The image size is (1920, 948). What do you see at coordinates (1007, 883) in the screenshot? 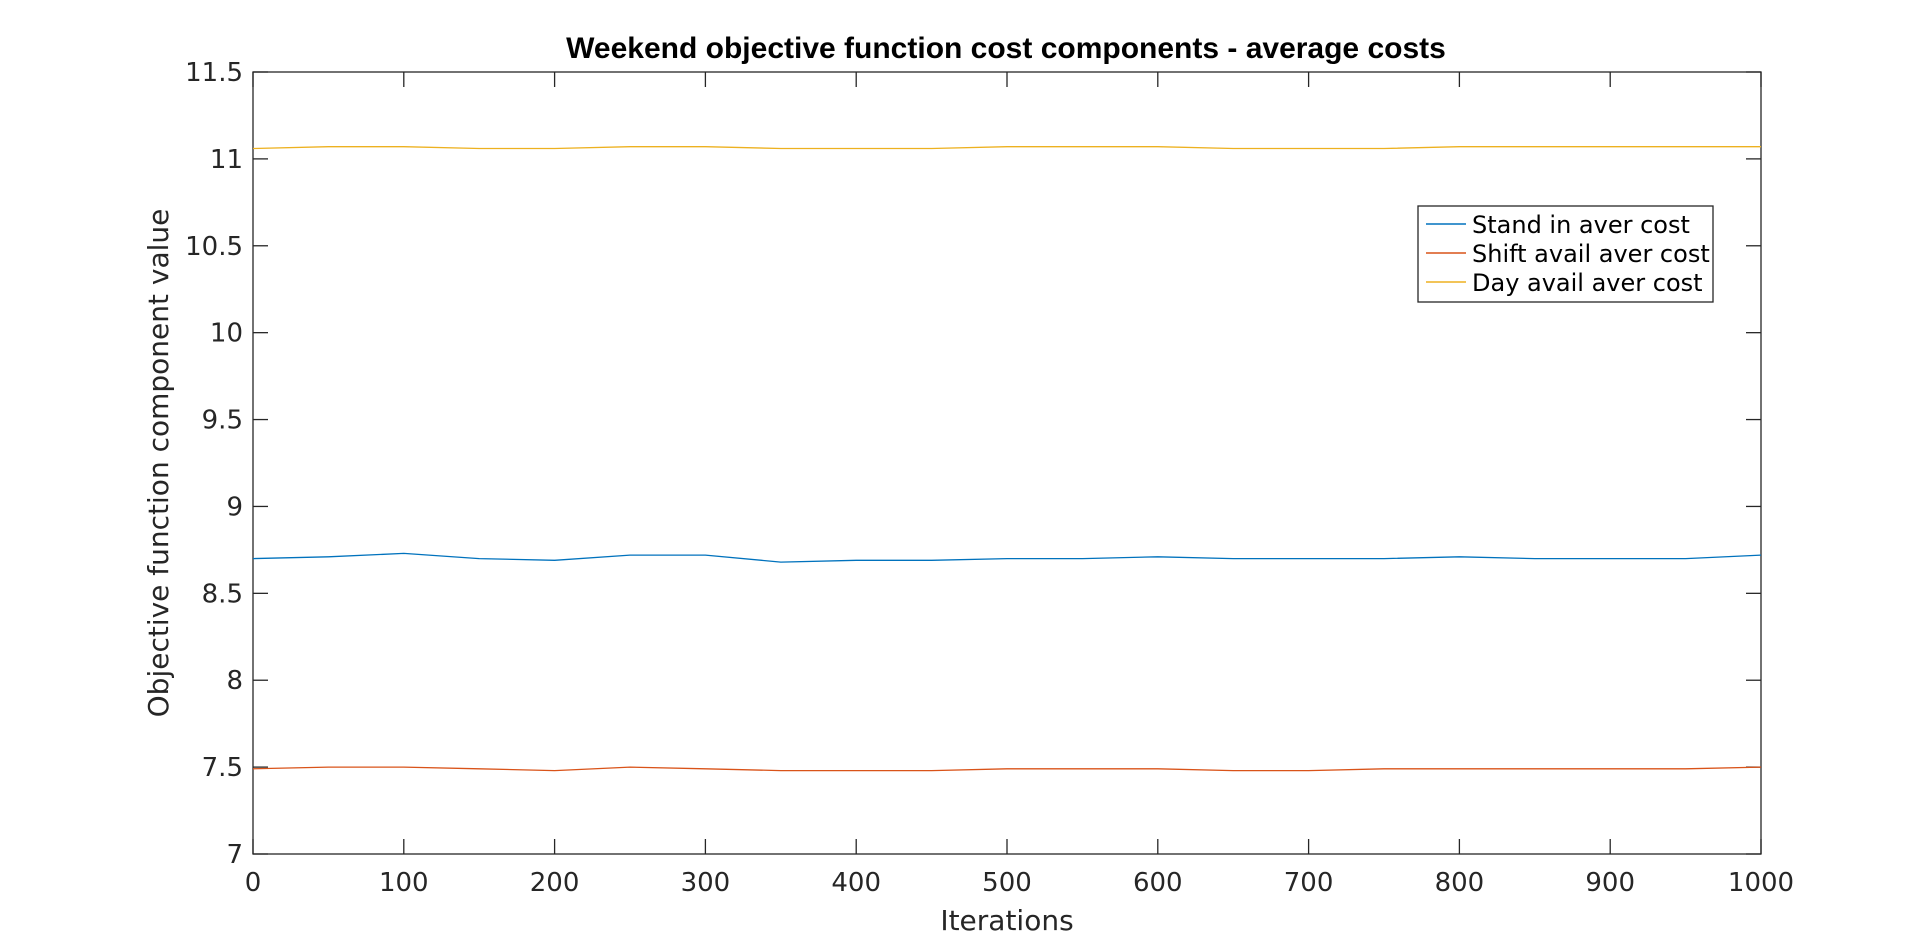
I see `x-tick-label: 500` at bounding box center [1007, 883].